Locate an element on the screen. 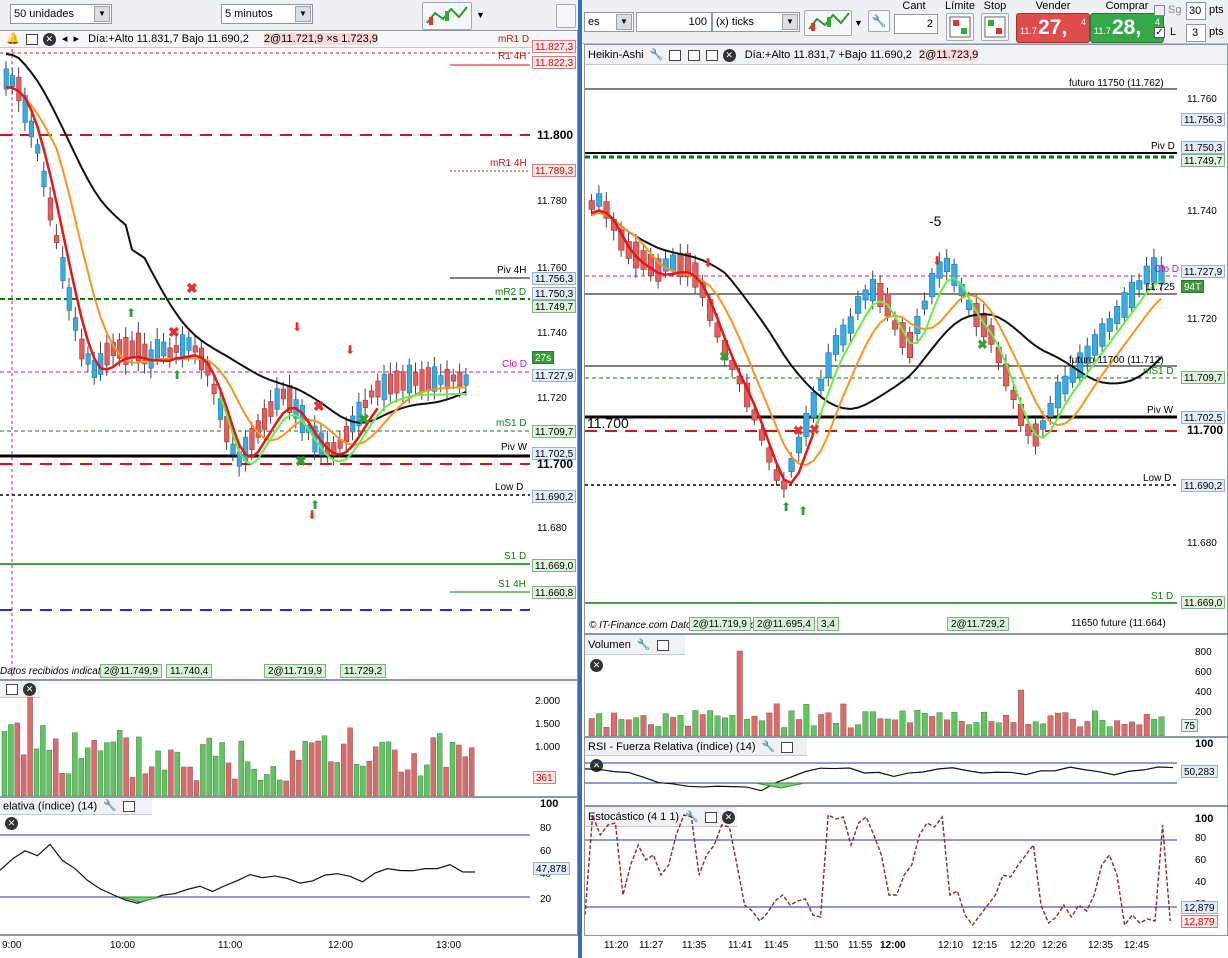 The width and height of the screenshot is (1228, 958). ticks-select: (x) ticks ▼ is located at coordinates (756, 22).